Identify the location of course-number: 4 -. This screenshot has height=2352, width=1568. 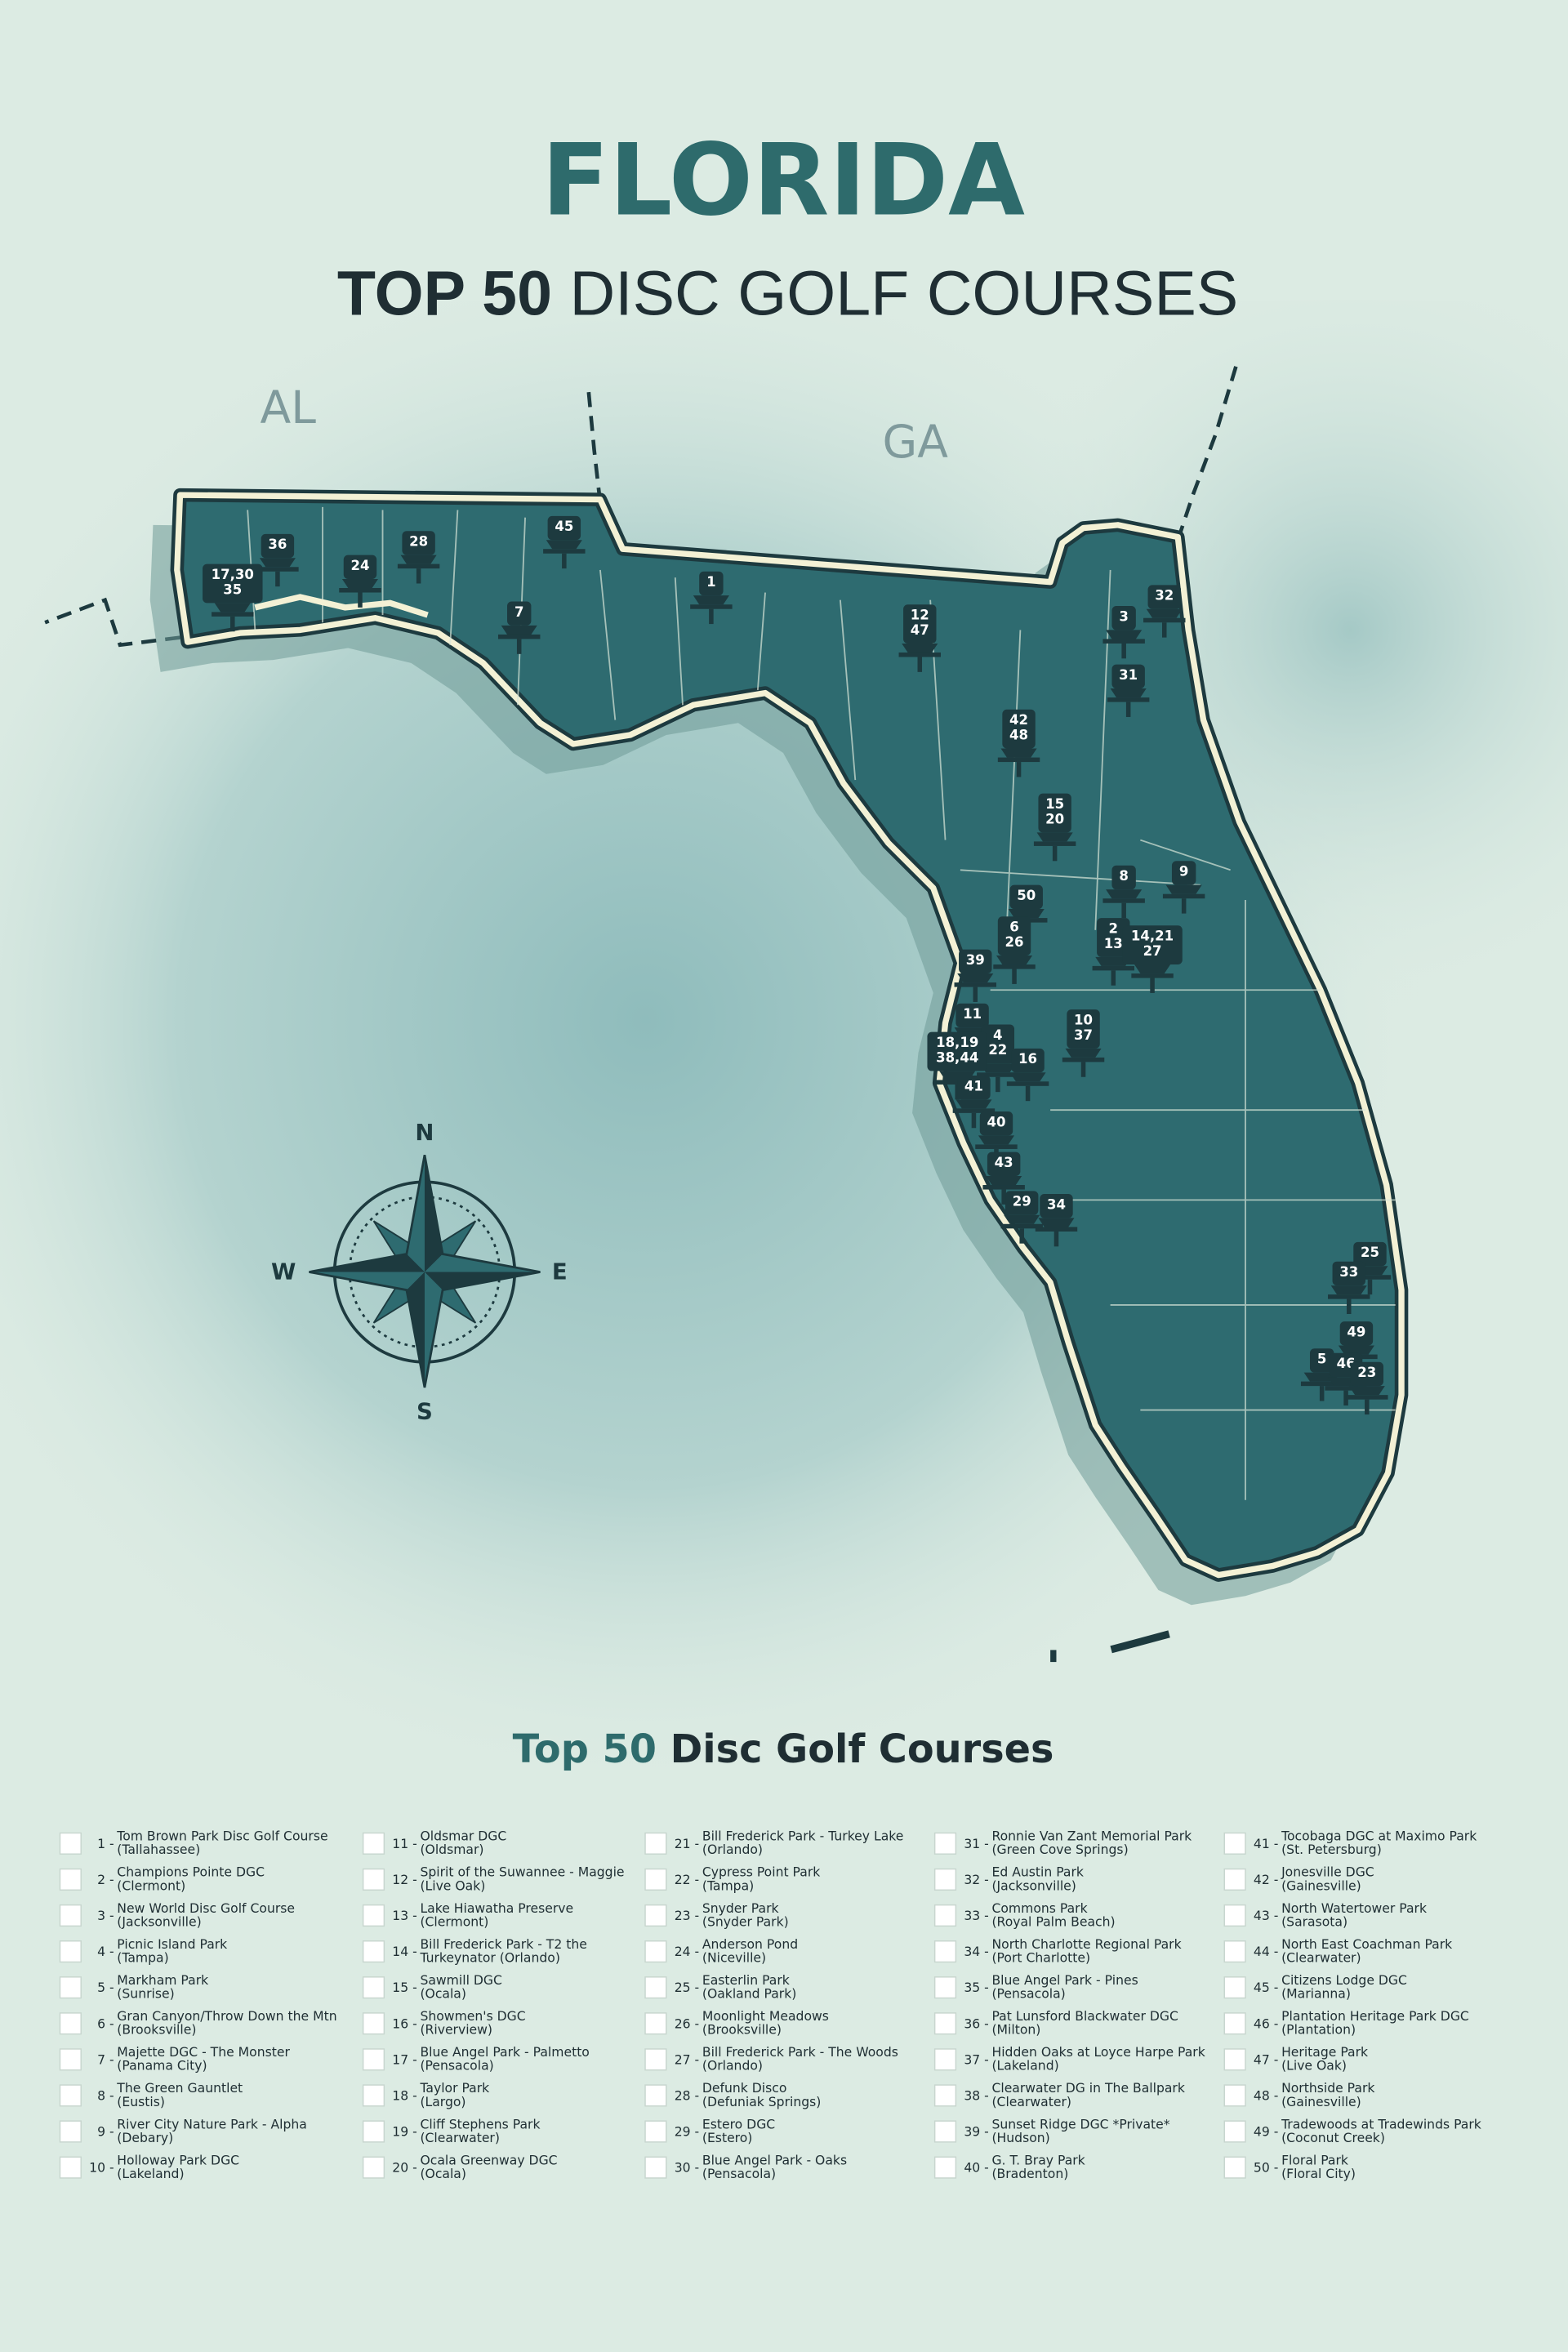
(106, 1951).